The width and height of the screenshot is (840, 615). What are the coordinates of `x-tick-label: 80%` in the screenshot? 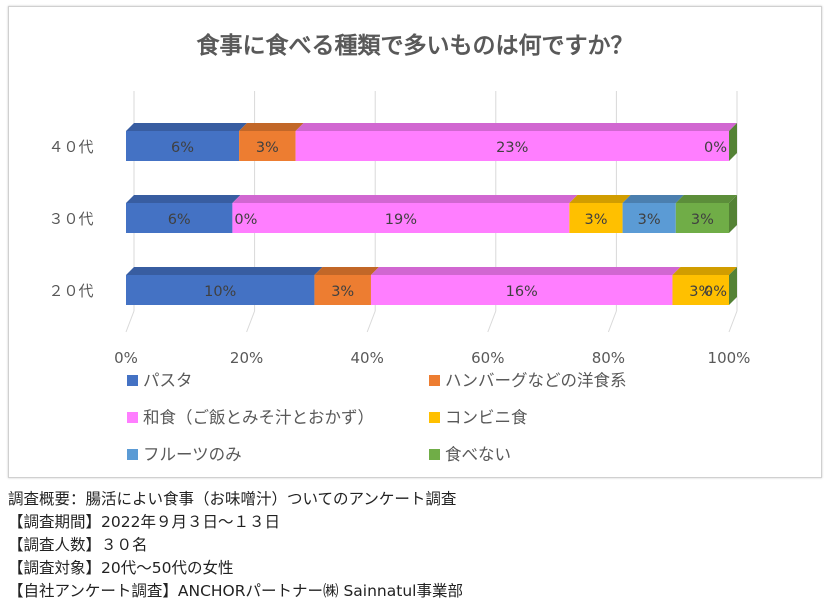 It's located at (608, 358).